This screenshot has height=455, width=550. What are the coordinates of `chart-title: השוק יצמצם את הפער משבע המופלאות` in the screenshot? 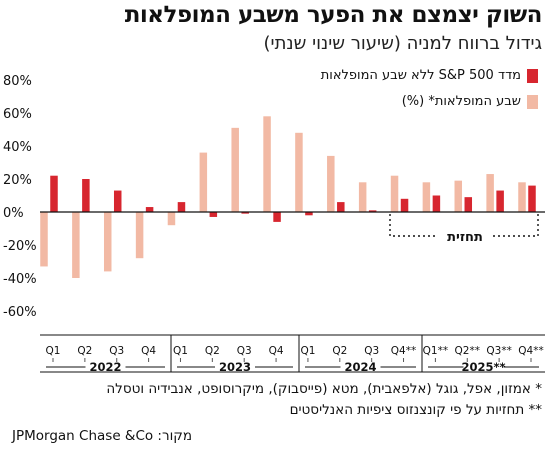 It's located at (333, 15).